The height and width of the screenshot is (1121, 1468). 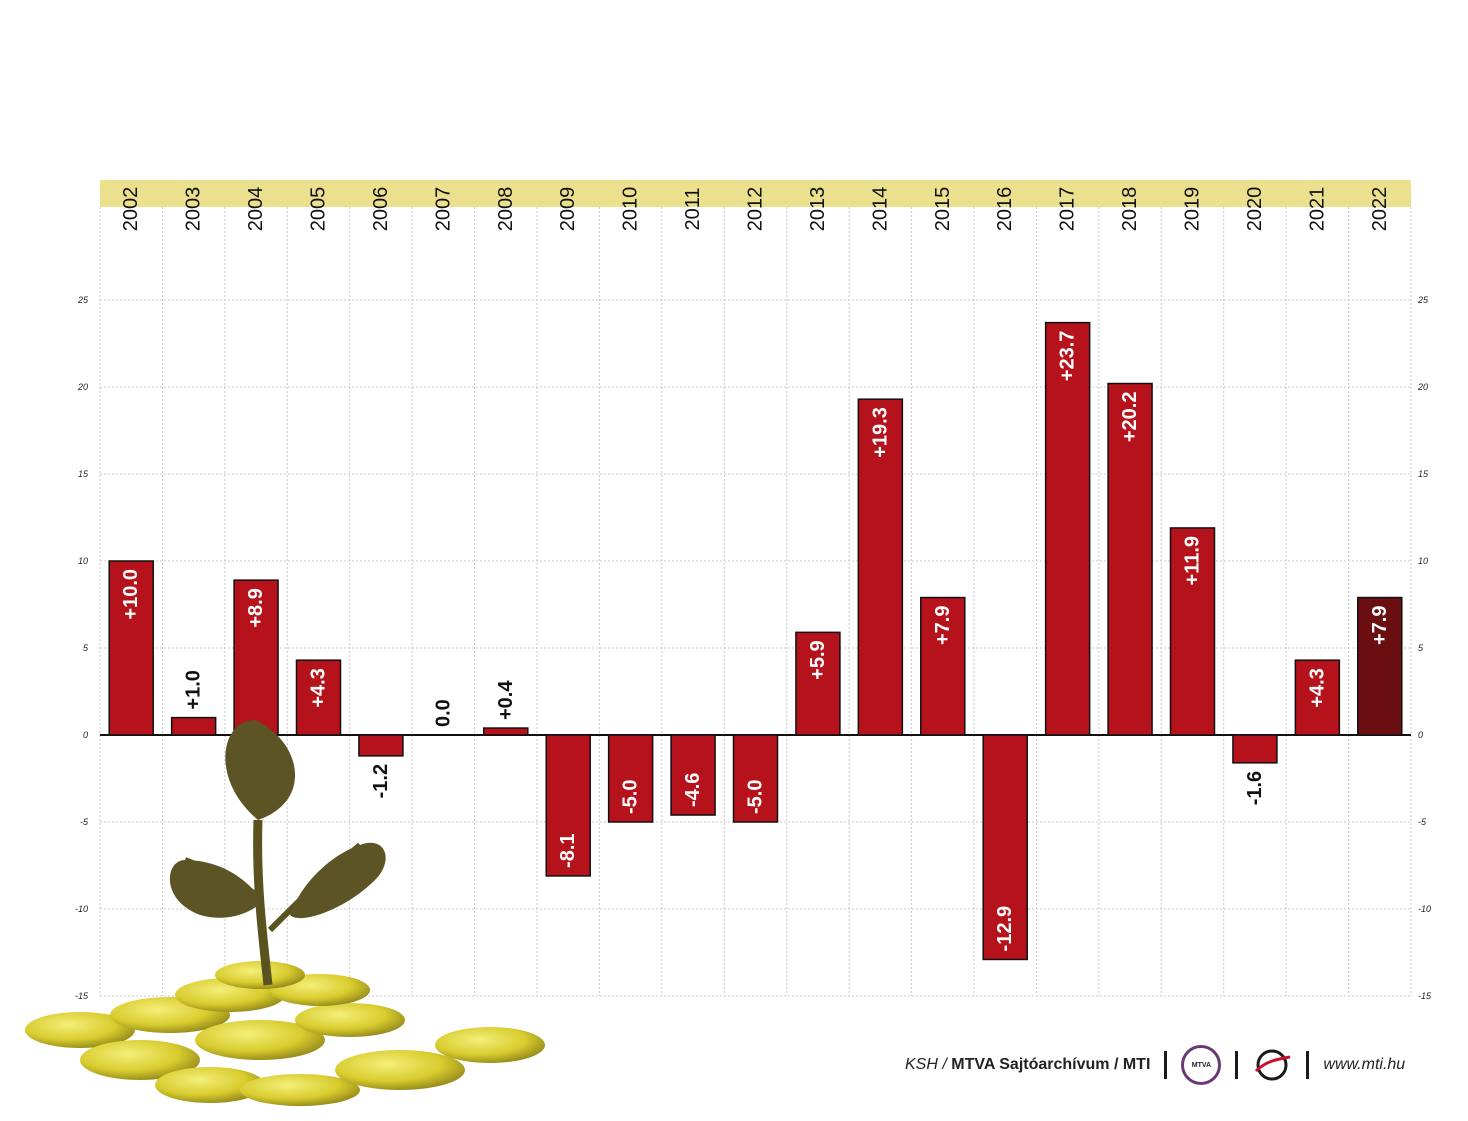 What do you see at coordinates (131, 209) in the screenshot?
I see `x-tick-label-2002: 2002` at bounding box center [131, 209].